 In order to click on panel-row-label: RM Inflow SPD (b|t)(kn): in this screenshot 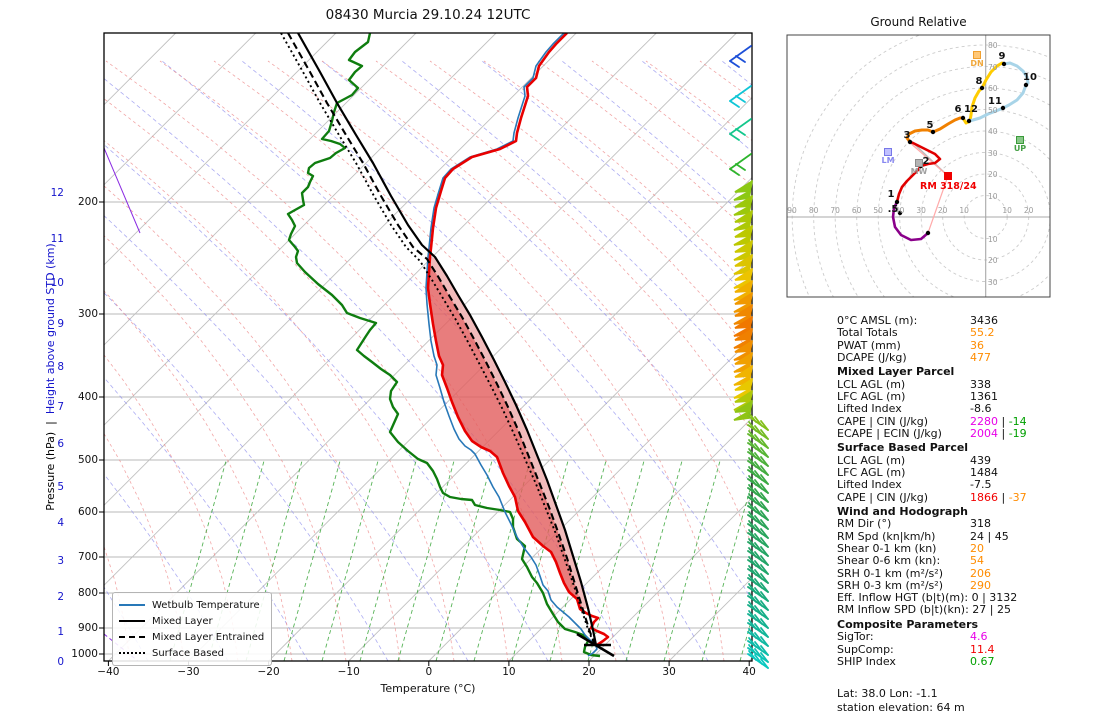, I will do `click(905, 610)`.